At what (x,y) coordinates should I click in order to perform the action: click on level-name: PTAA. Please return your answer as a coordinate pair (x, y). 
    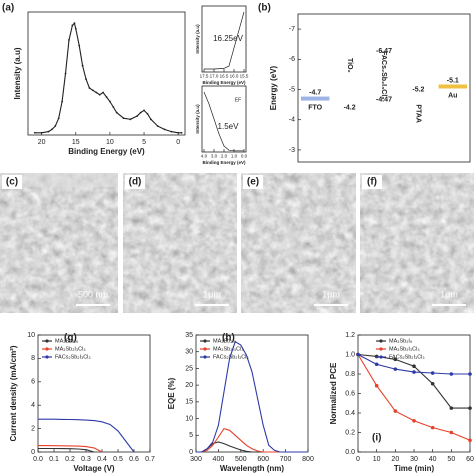
    Looking at the image, I should click on (418, 113).